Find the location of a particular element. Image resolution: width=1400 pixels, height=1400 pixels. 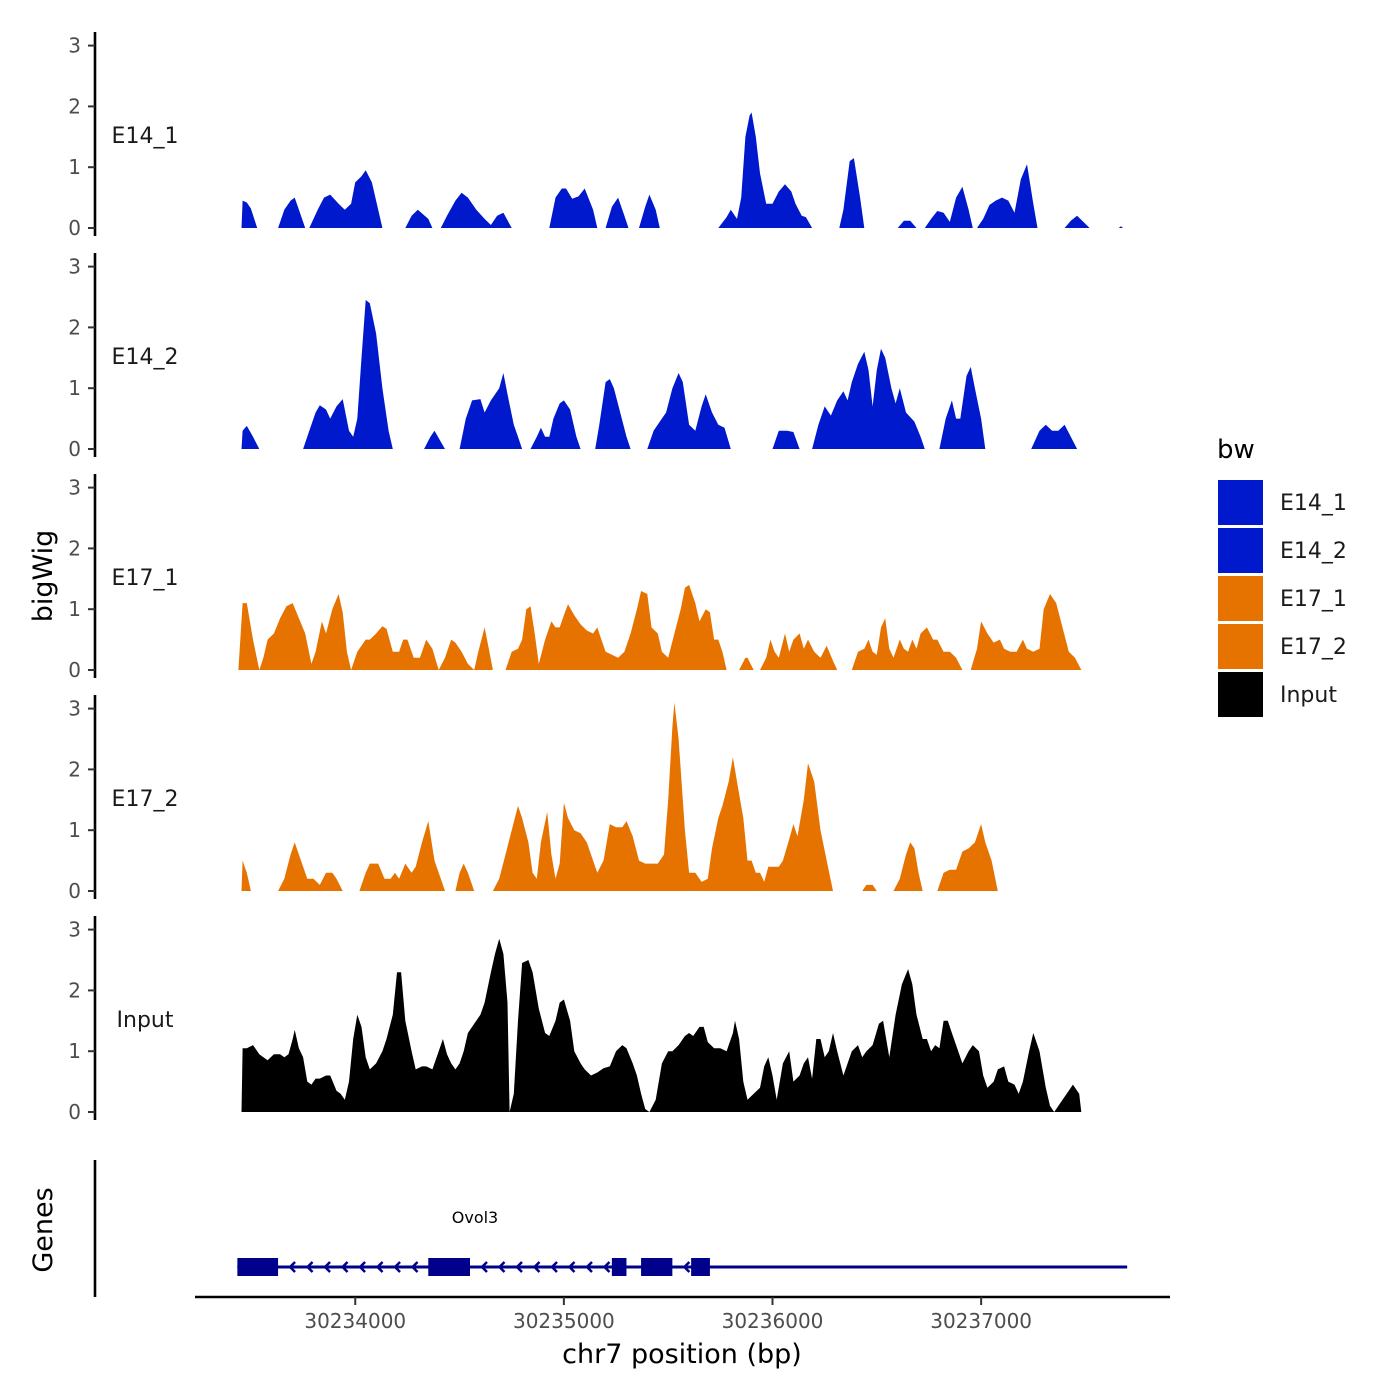

gene-model: Ovol3 is located at coordinates (682, 1242).